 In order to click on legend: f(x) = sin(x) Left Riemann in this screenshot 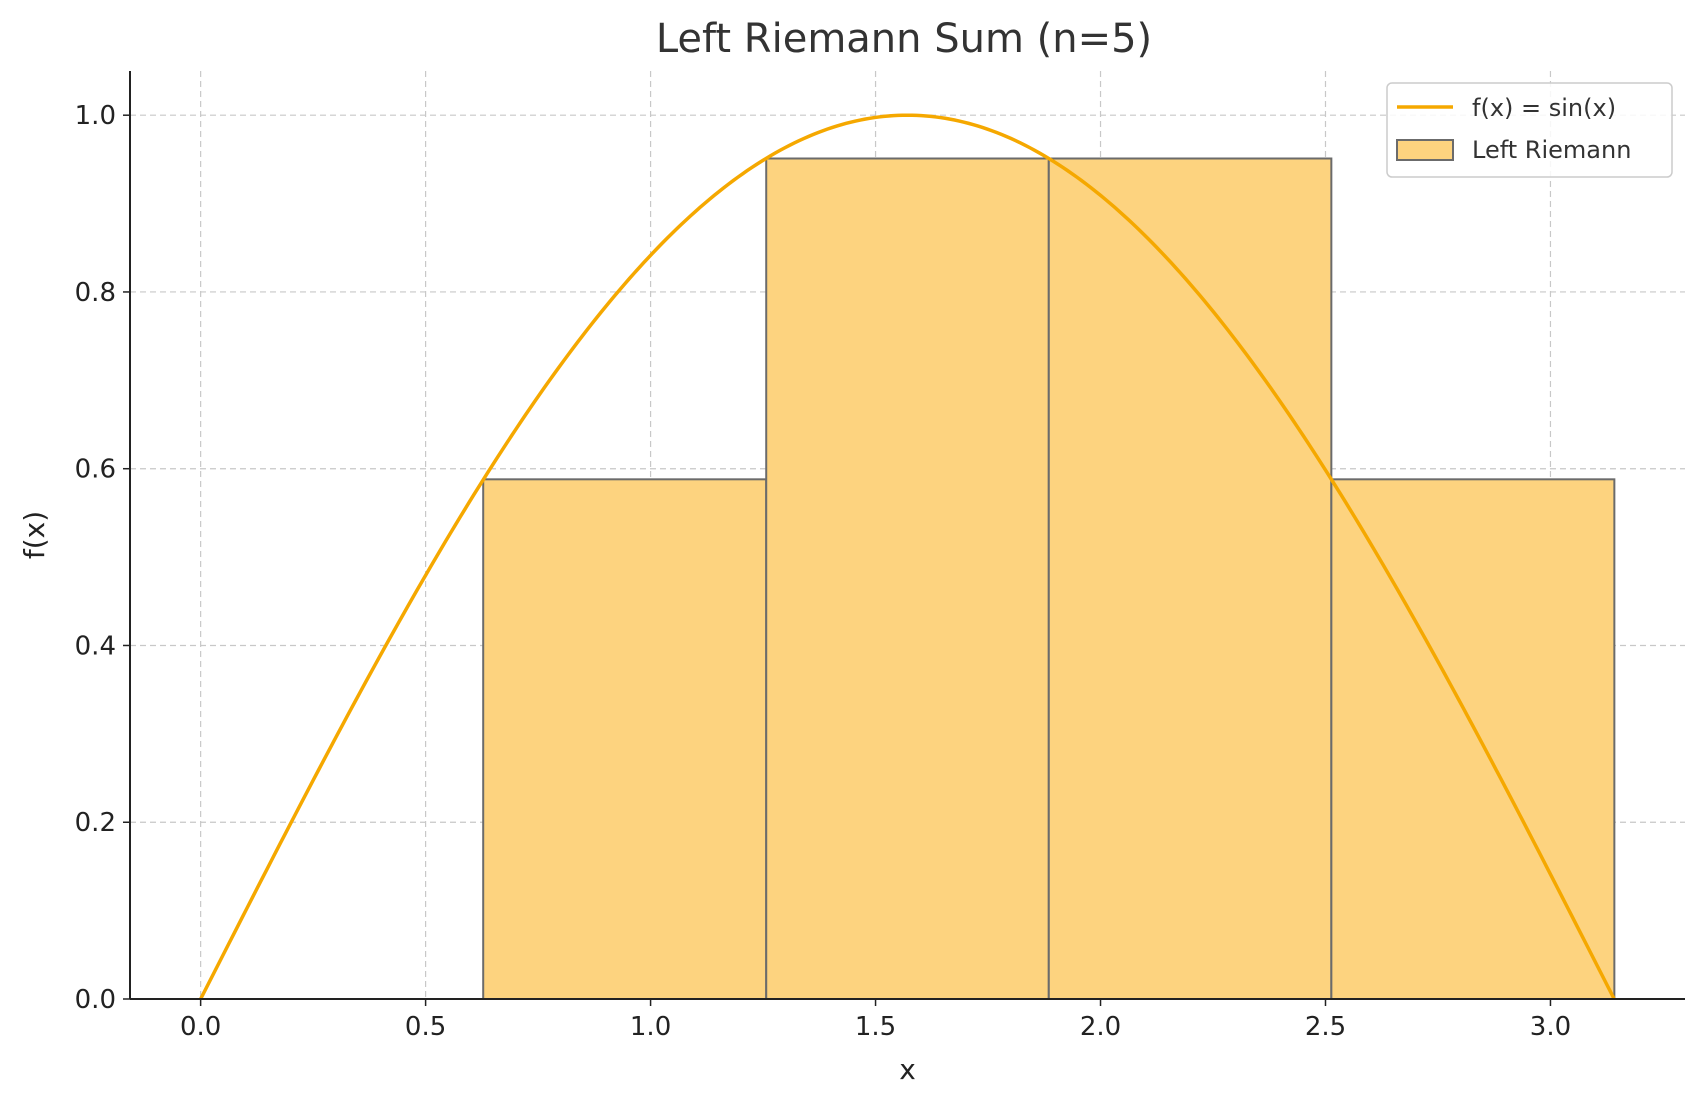, I will do `click(1529, 130)`.